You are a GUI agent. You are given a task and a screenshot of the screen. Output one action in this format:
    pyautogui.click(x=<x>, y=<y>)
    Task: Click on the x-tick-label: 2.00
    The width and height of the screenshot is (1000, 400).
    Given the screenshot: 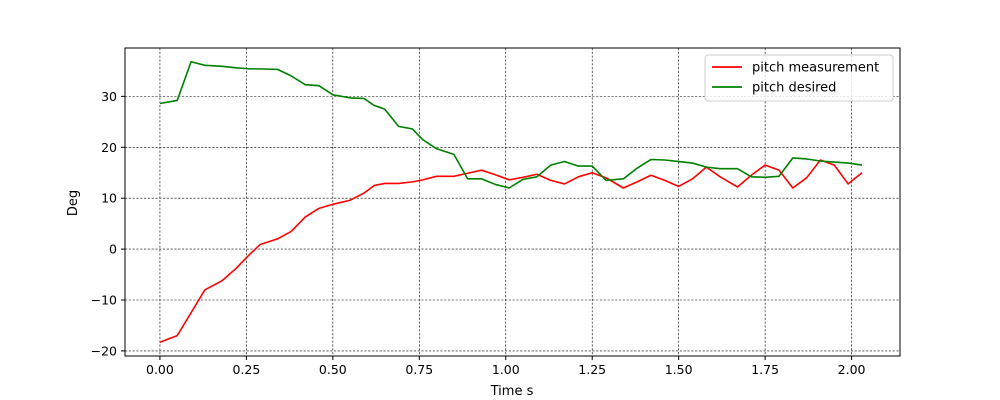 What is the action you would take?
    pyautogui.click(x=852, y=369)
    